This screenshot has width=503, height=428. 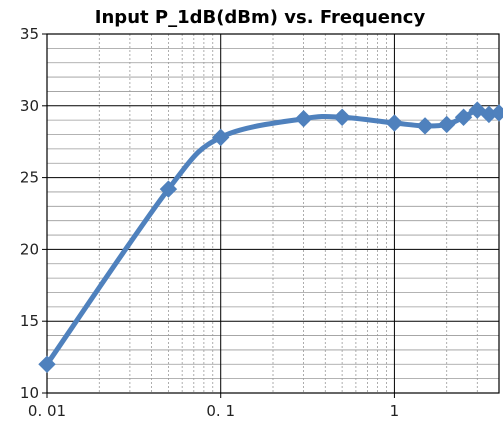 I want to click on x-tick-label: 1, so click(x=395, y=411).